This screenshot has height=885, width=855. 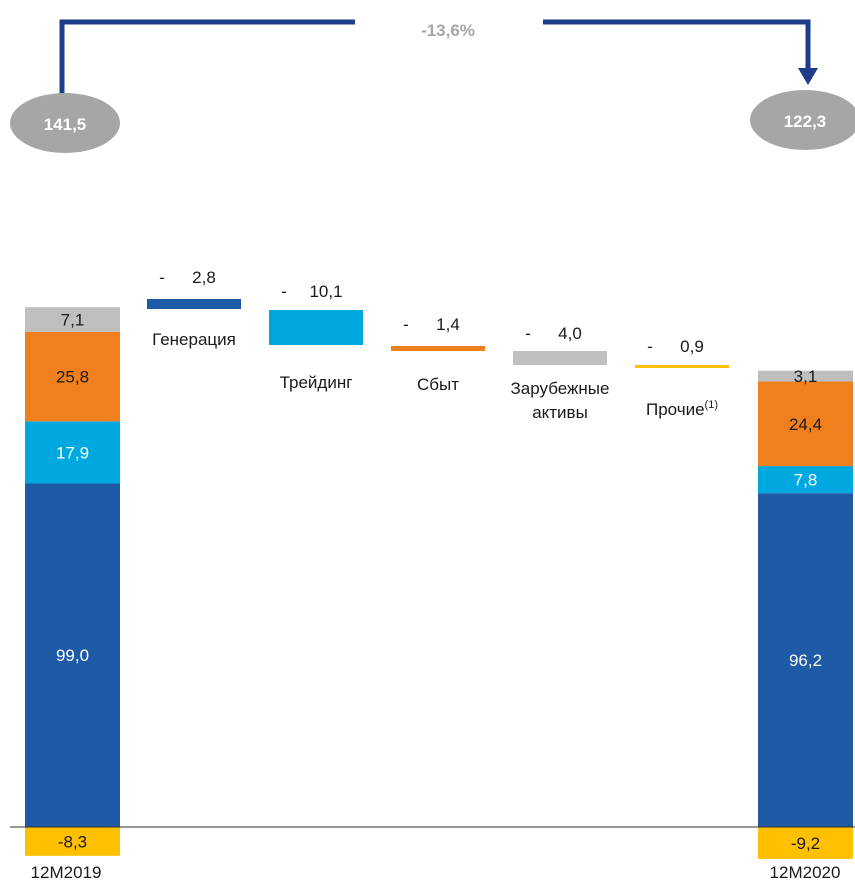 I want to click on step-bar-sales, so click(x=438, y=348).